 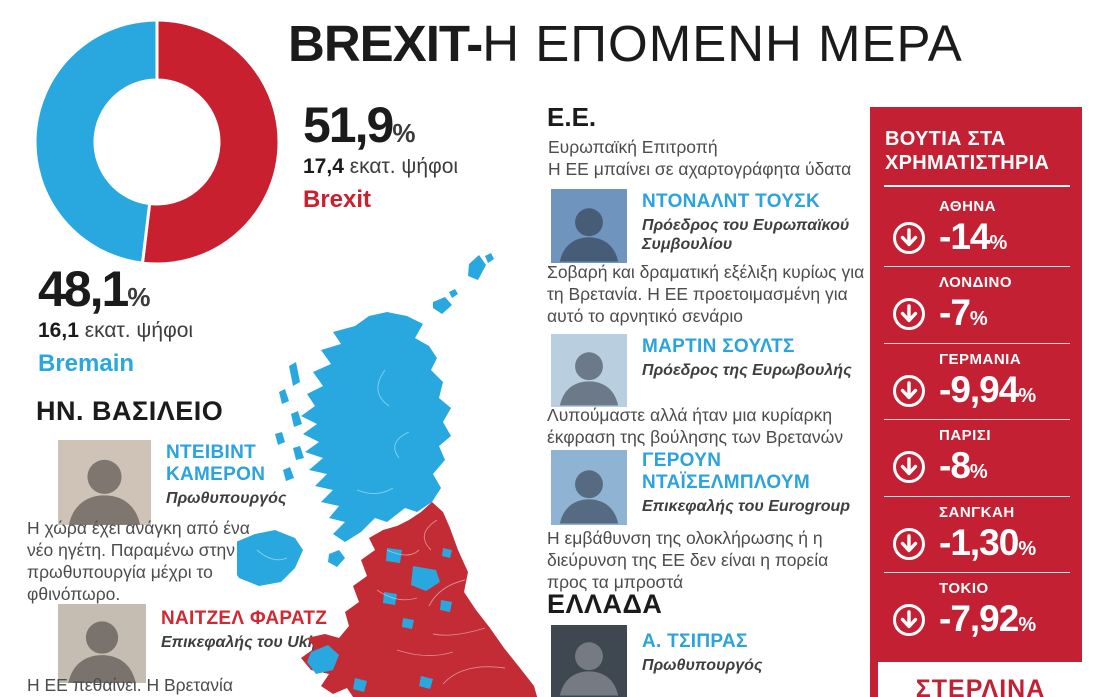 What do you see at coordinates (979, 542) in the screenshot?
I see `market-value: -1,30` at bounding box center [979, 542].